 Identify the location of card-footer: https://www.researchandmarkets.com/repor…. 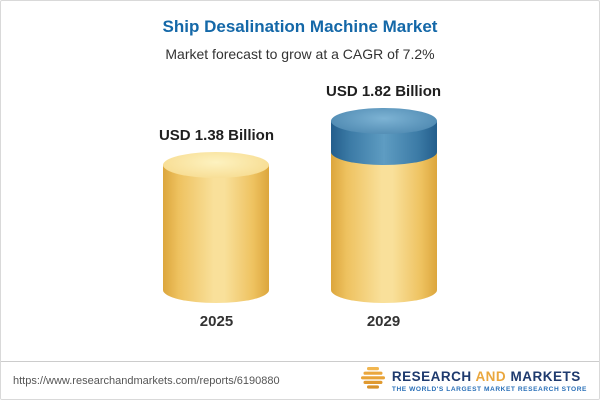
(300, 380).